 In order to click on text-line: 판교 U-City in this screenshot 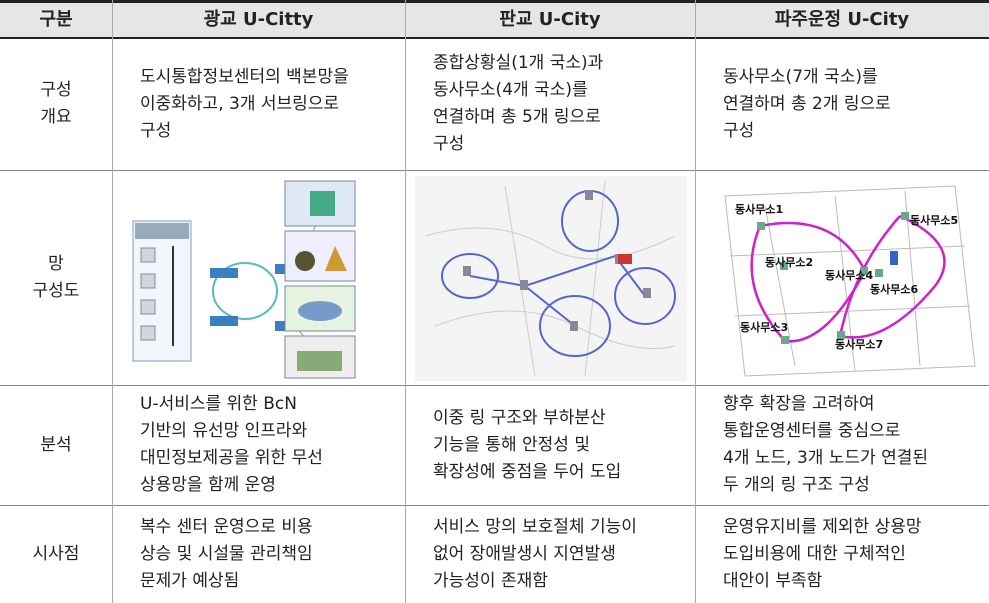, I will do `click(550, 19)`.